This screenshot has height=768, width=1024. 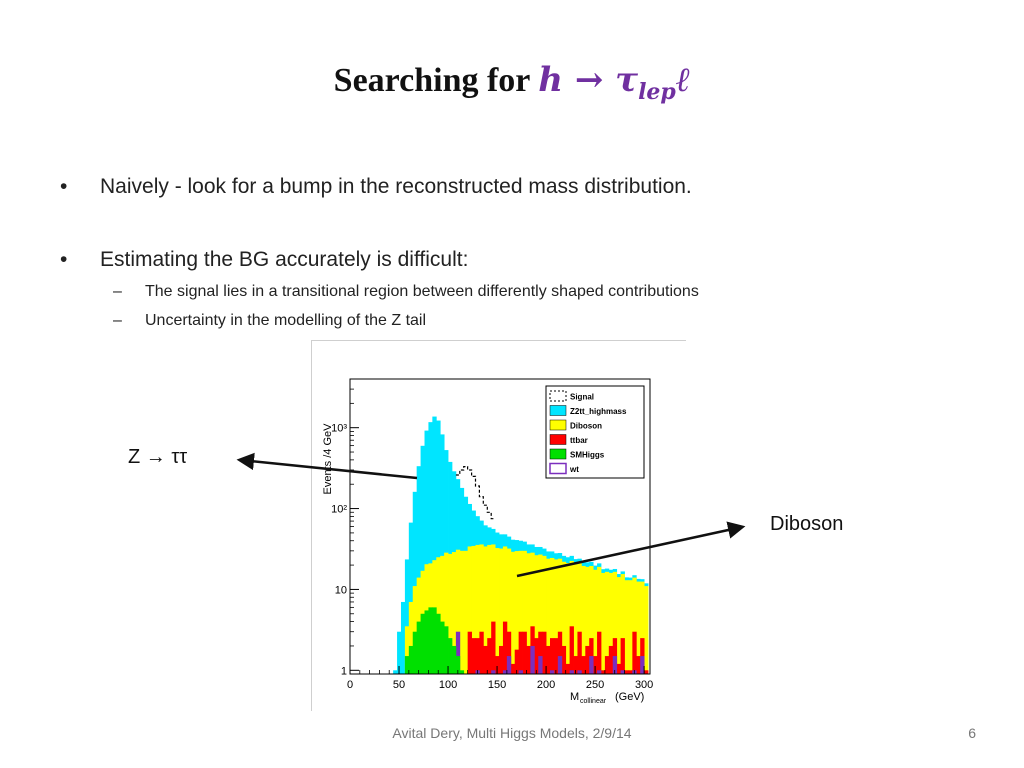 I want to click on legend-swatch-smhiggs, so click(x=558, y=454).